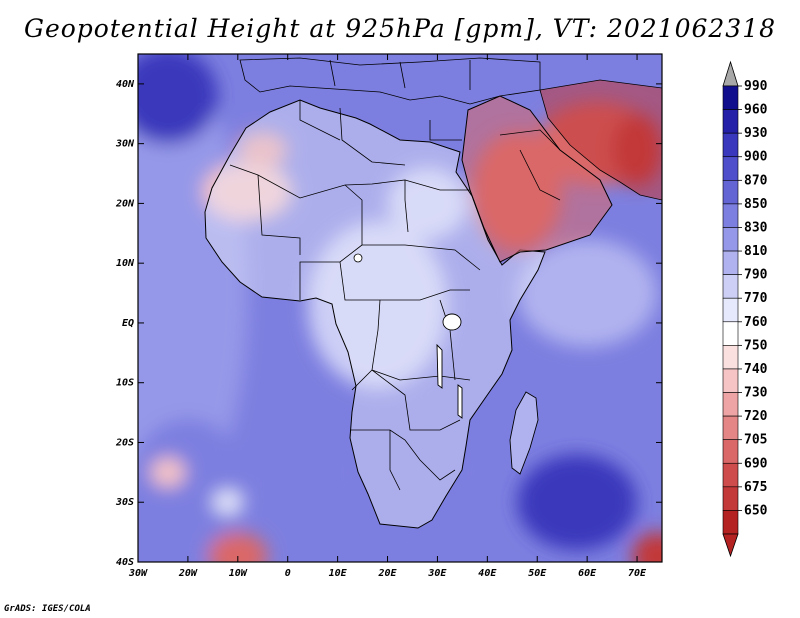 This screenshot has width=800, height=618. What do you see at coordinates (124, 442) in the screenshot?
I see `lat-tick-label: 20S` at bounding box center [124, 442].